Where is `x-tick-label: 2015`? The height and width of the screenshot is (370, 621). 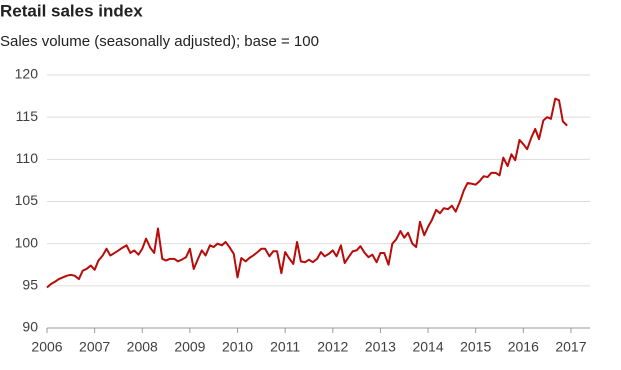
x-tick-label: 2015 is located at coordinates (475, 347).